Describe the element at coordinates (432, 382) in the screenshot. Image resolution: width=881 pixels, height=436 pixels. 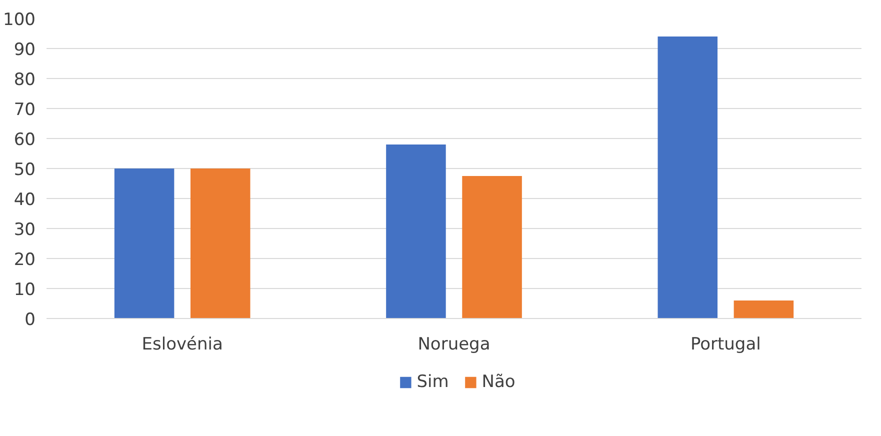
I see `legend-label: Sim` at that location.